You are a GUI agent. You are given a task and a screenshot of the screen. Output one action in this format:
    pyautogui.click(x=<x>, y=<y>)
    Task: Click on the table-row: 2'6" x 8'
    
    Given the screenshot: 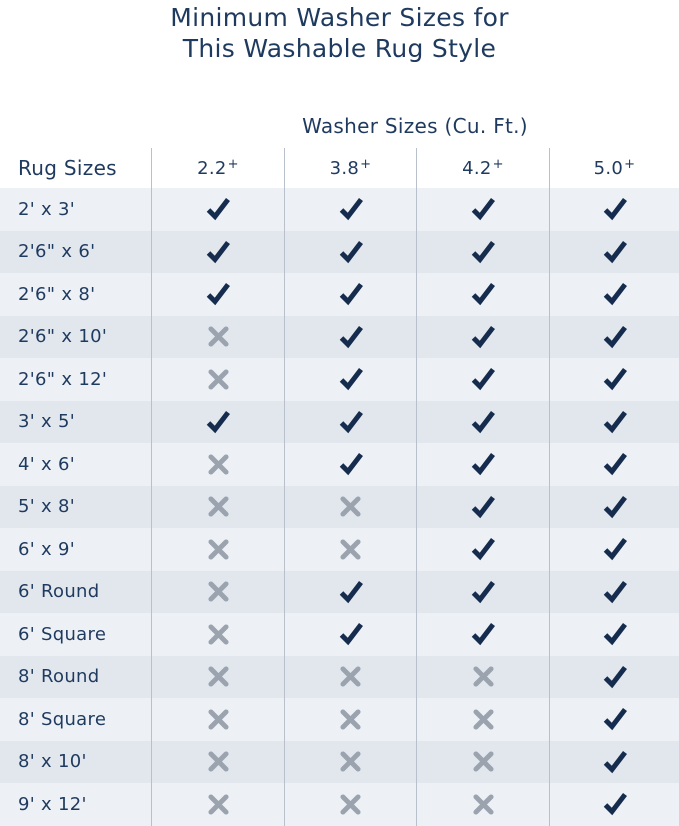 What is the action you would take?
    pyautogui.click(x=339, y=294)
    